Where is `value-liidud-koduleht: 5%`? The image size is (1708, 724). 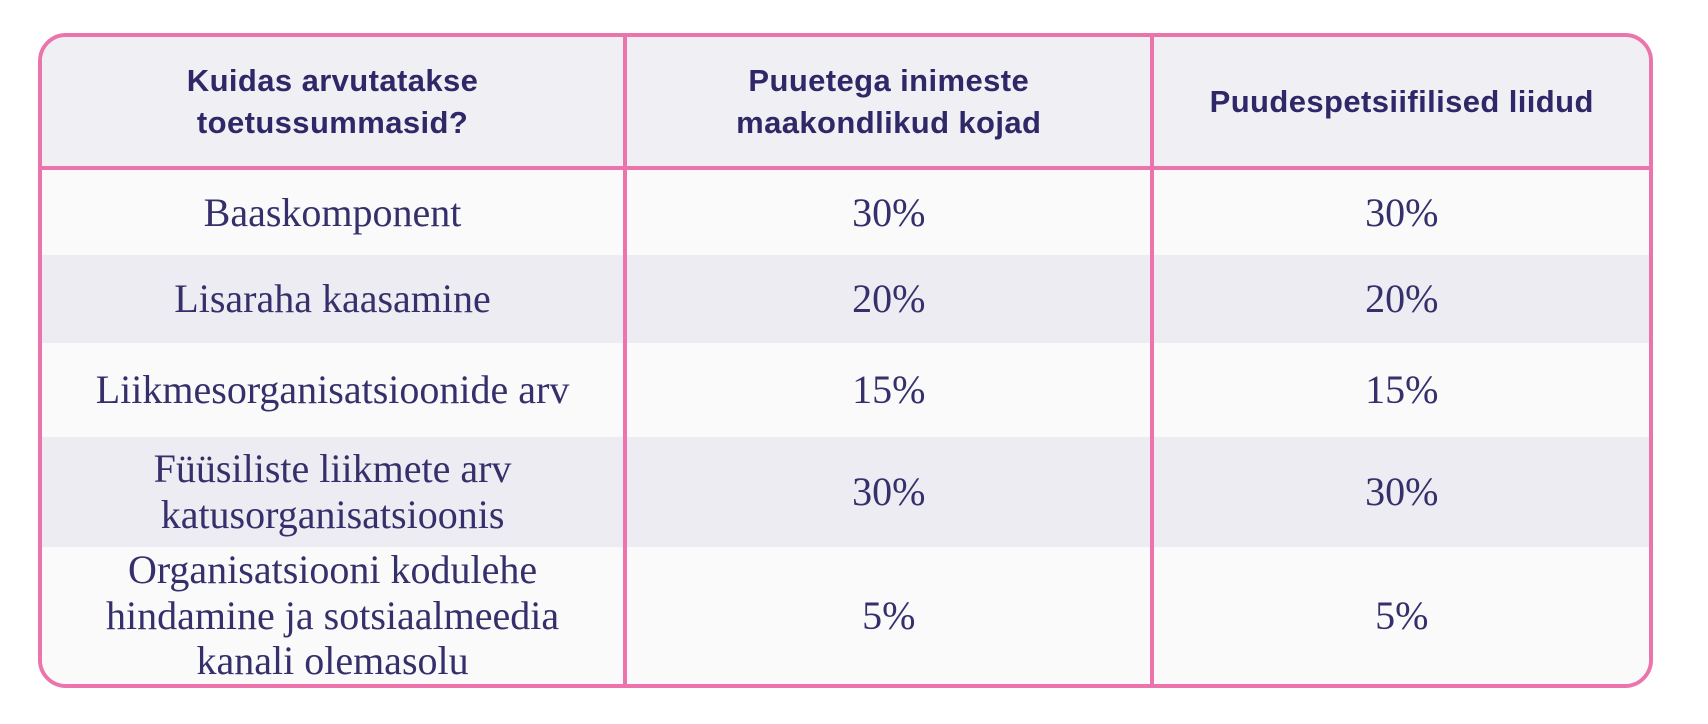
value-liidud-koduleht: 5% is located at coordinates (1399, 615).